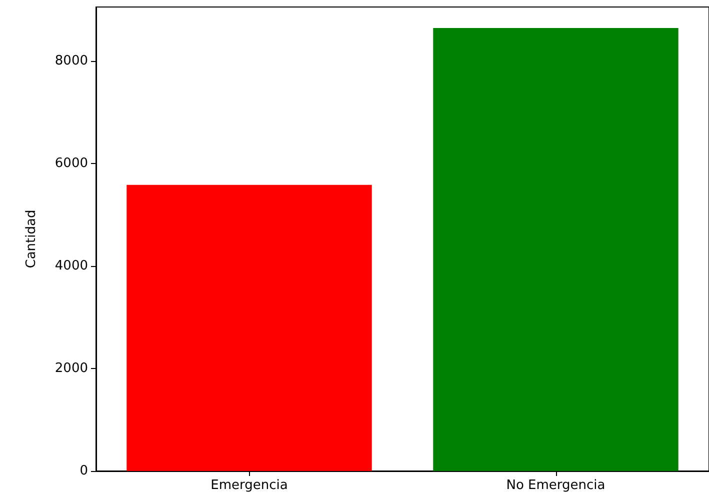  I want to click on y-tick-label: 4000, so click(71, 266).